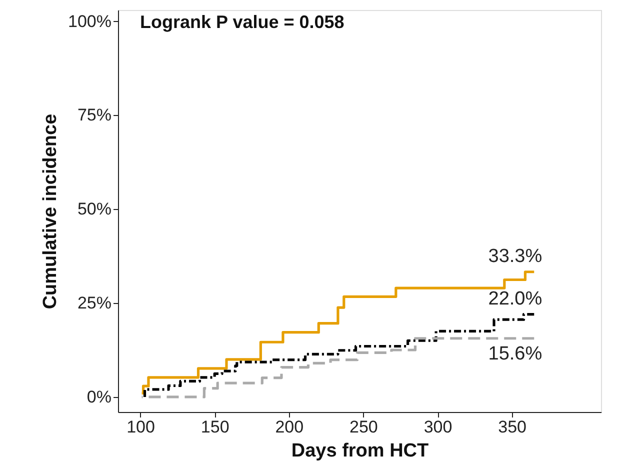 The image size is (619, 466). I want to click on data-label: 22.0%, so click(515, 299).